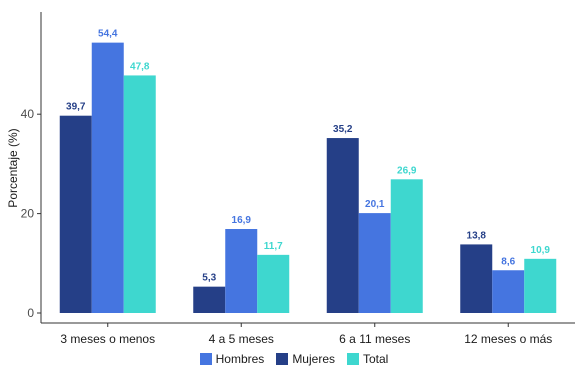  I want to click on legend-label-mujeres: Mujeres, so click(313, 359).